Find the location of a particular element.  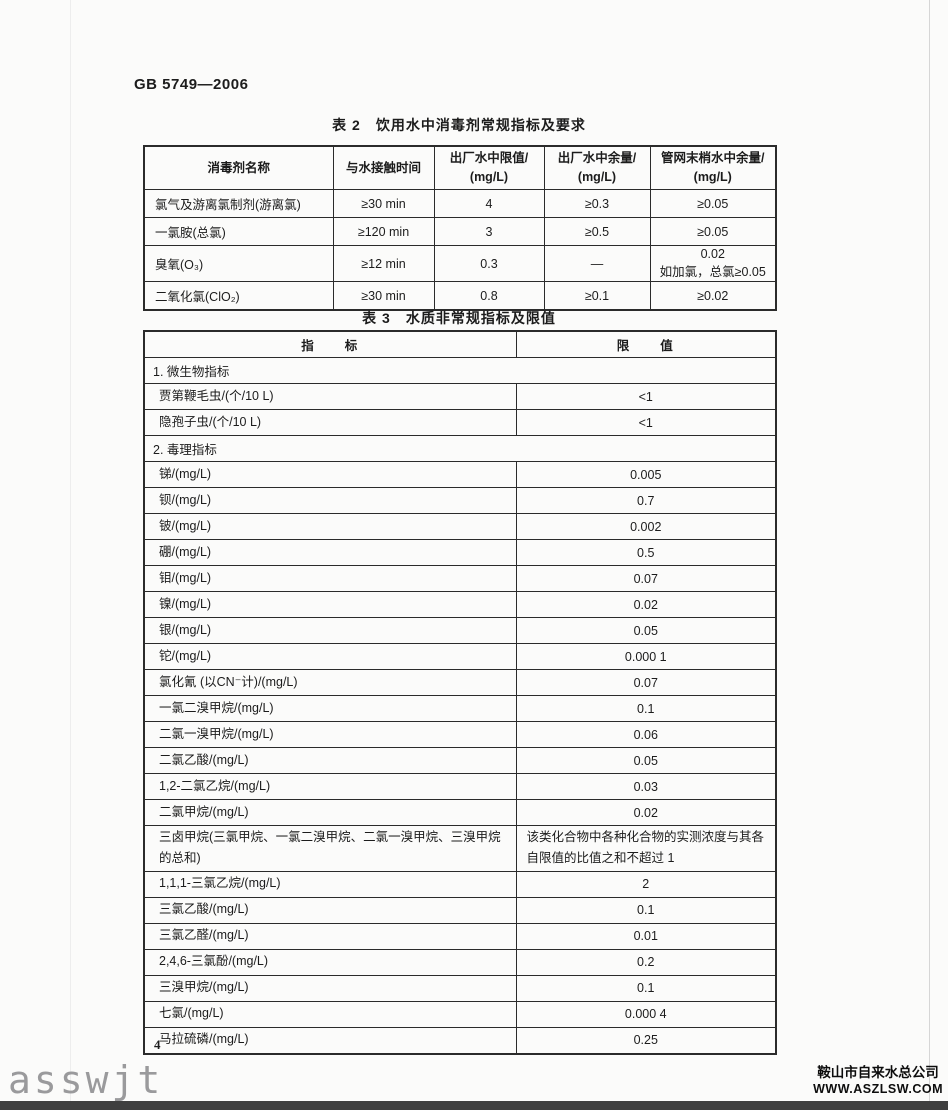

company-website: WWW.ASZLSW.COM is located at coordinates (878, 1088).